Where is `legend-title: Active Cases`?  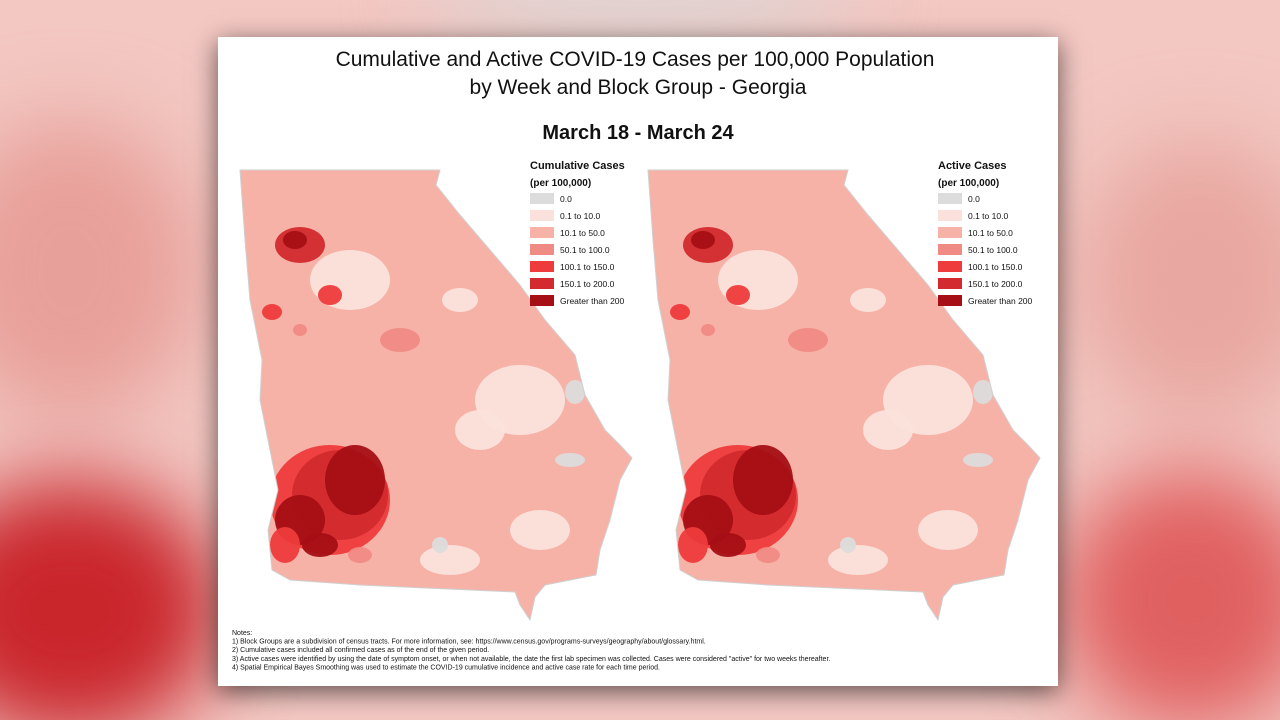
legend-title: Active Cases is located at coordinates (972, 166).